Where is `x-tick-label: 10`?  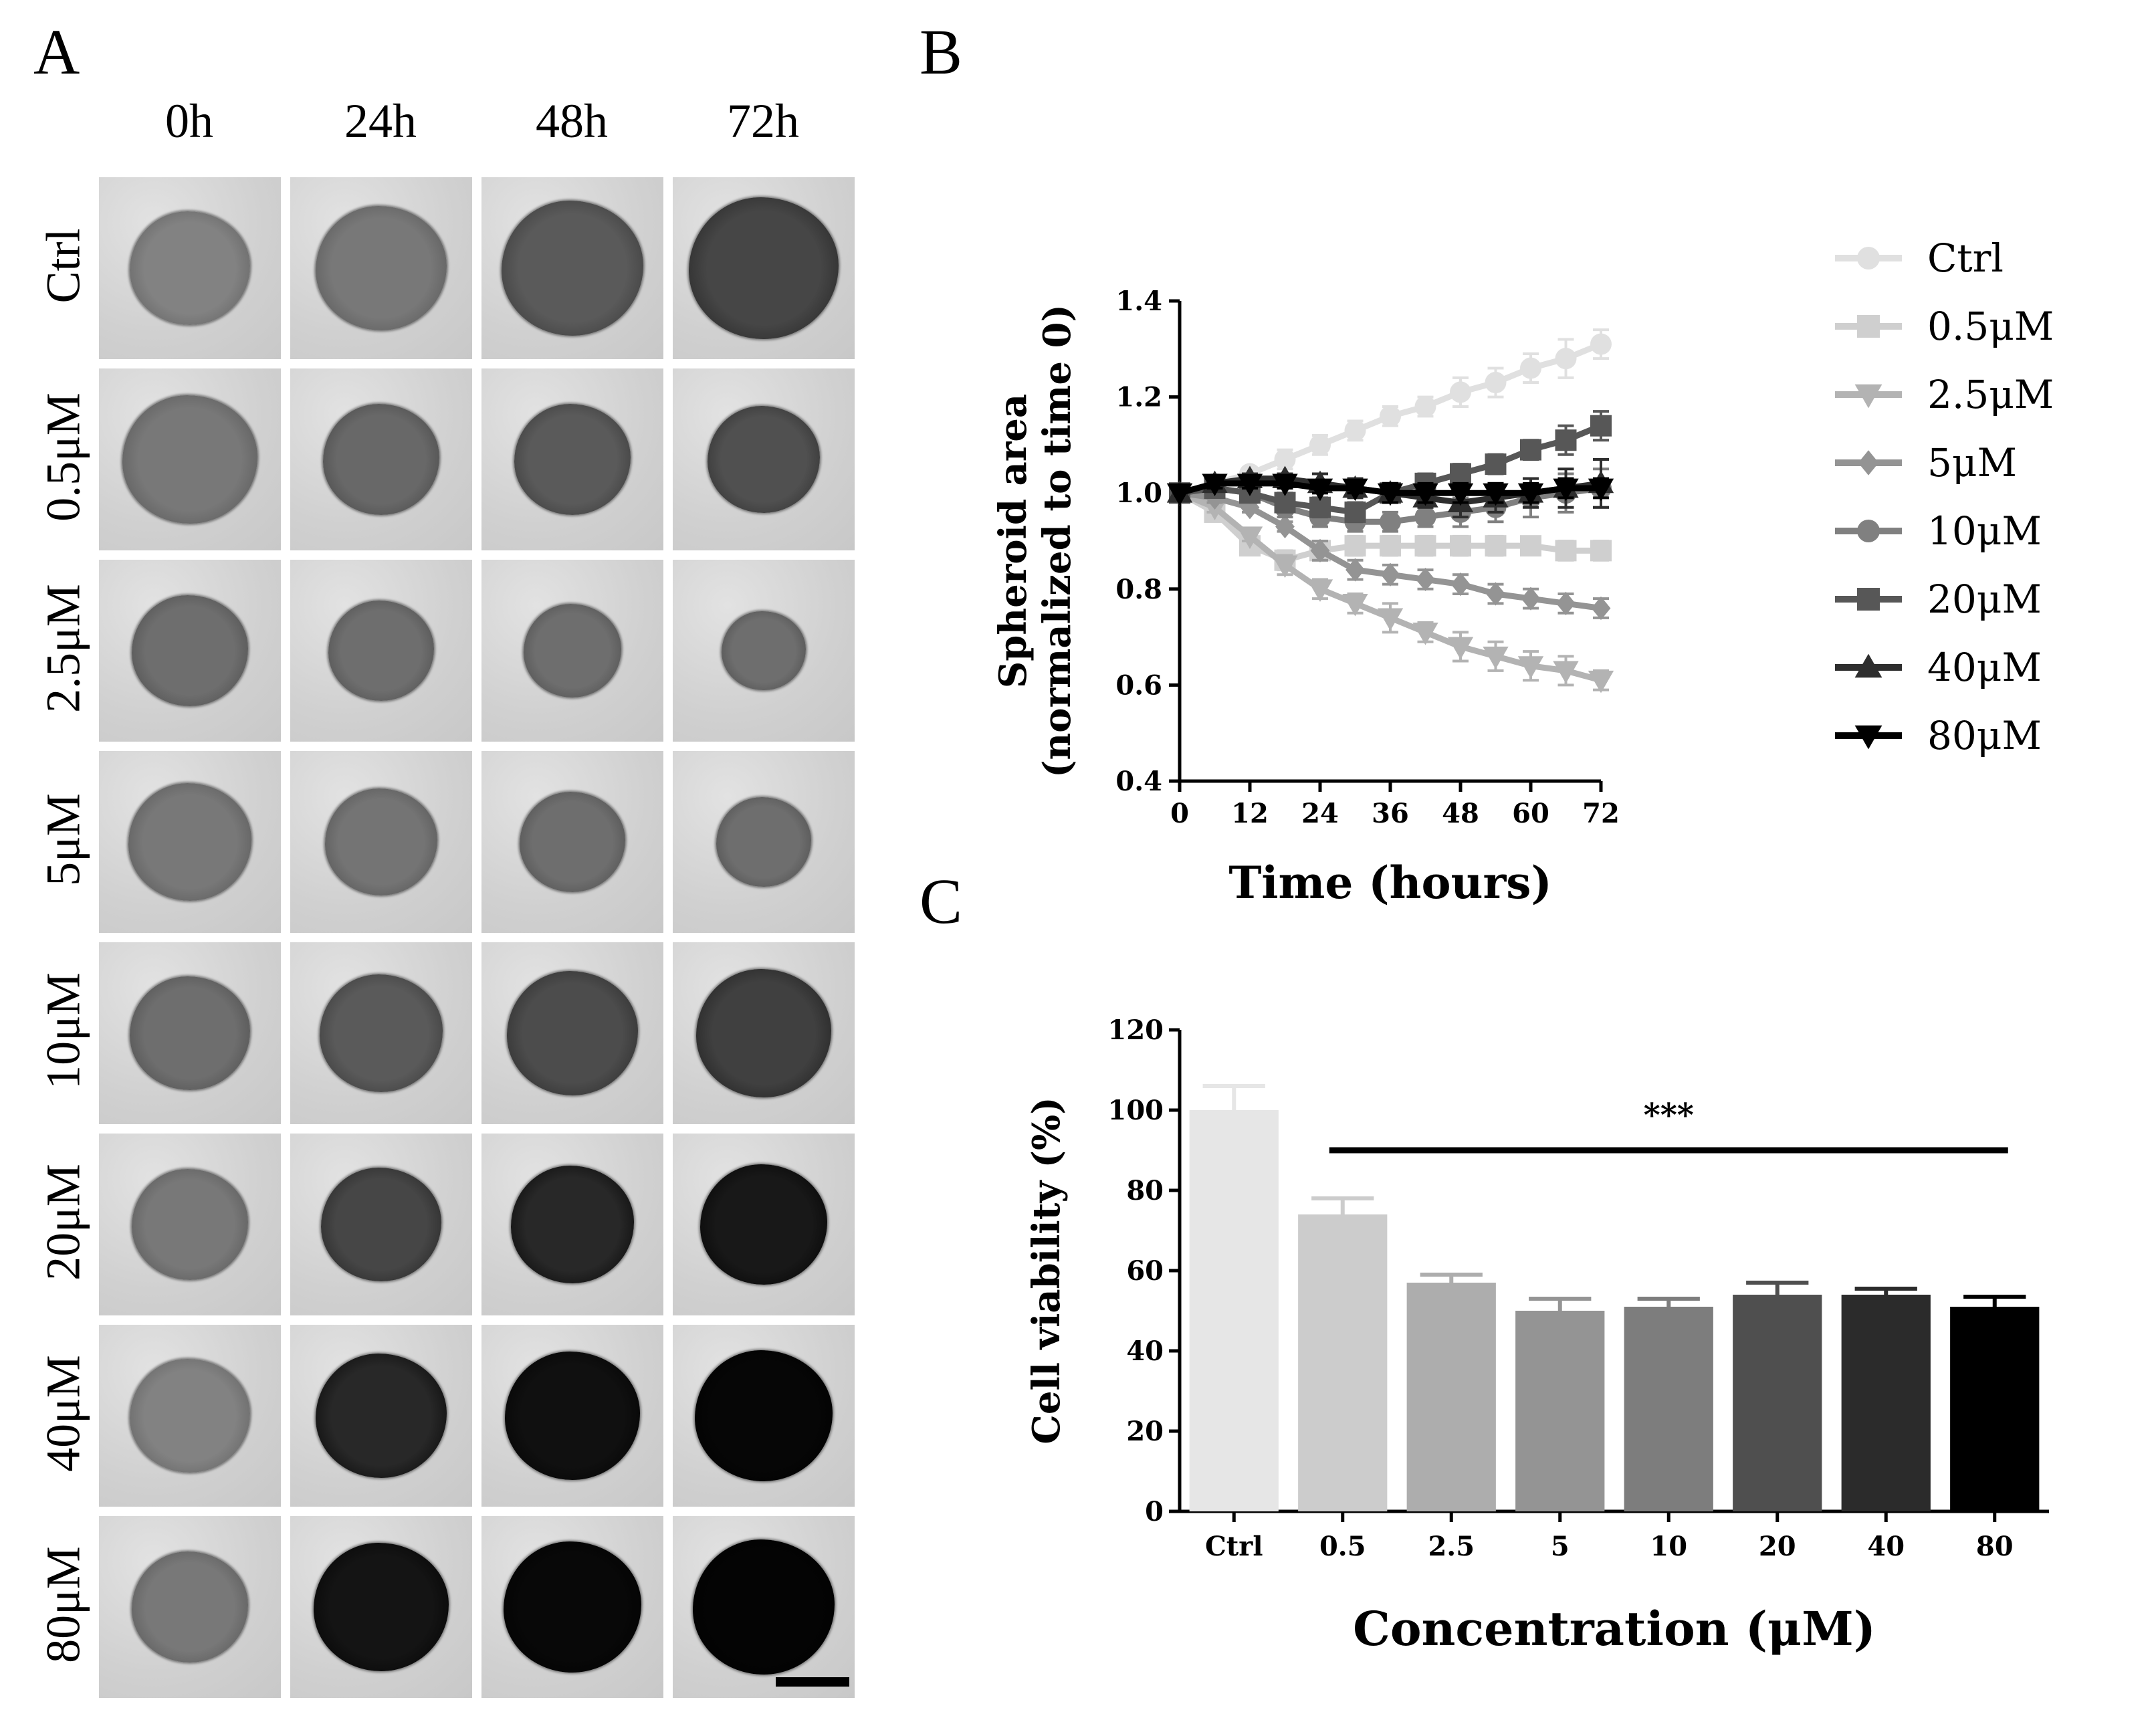
x-tick-label: 10 is located at coordinates (1669, 1546).